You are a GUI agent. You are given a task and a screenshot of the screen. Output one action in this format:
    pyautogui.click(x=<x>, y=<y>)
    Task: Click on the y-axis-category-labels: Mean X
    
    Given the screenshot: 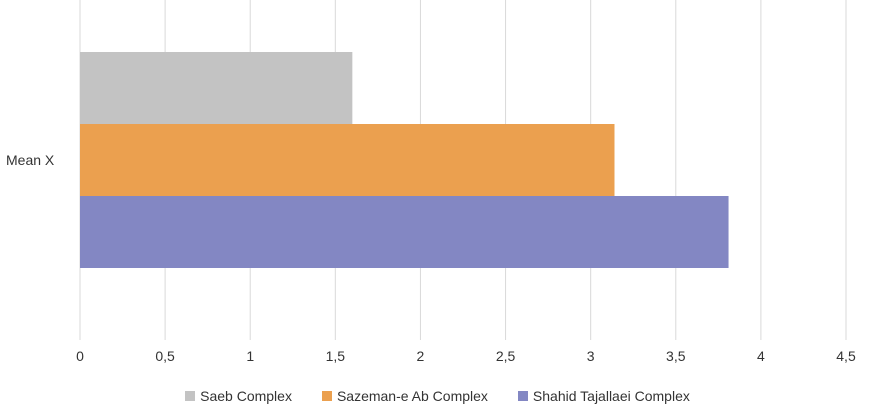 What is the action you would take?
    pyautogui.click(x=30, y=160)
    